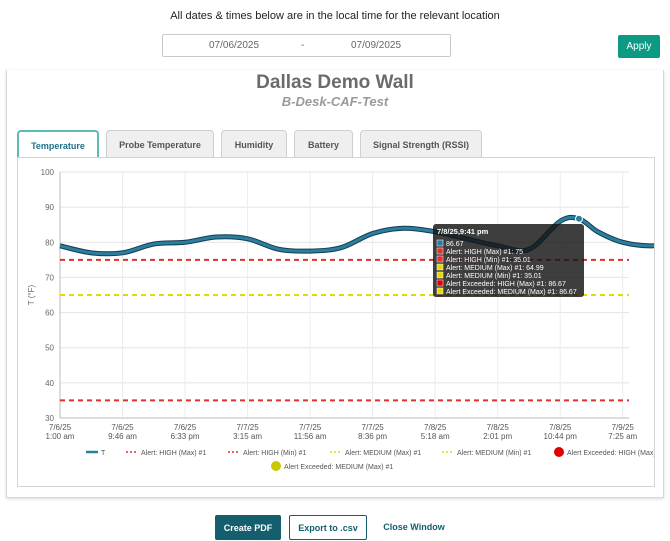 The image size is (670, 541). I want to click on x-tick-label: 5:18 am, so click(435, 436).